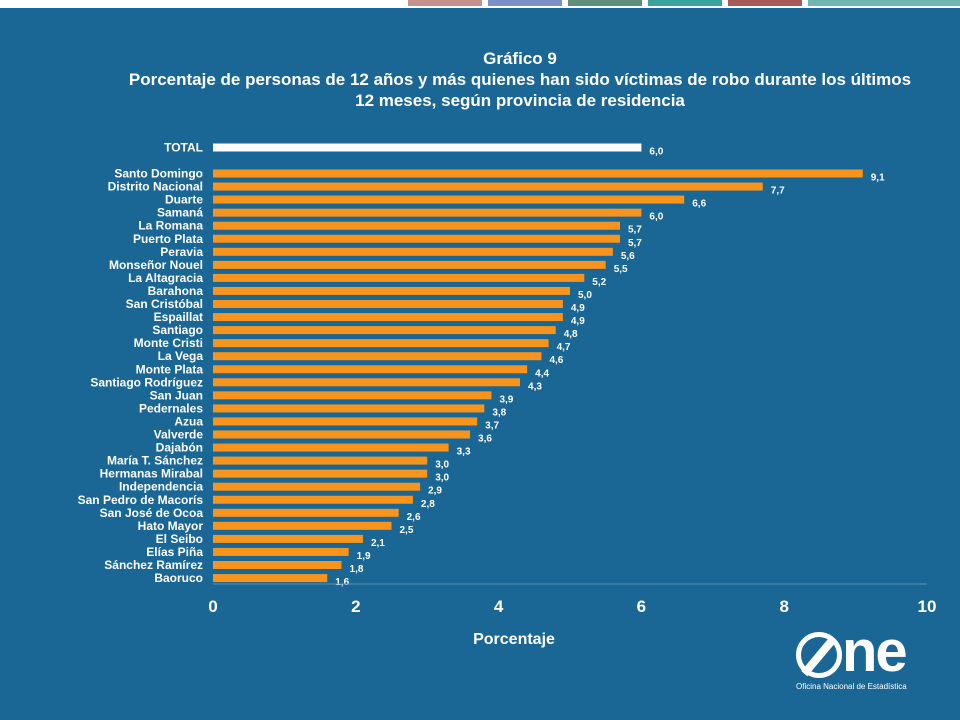 The width and height of the screenshot is (960, 720). Describe the element at coordinates (464, 452) in the screenshot. I see `value-label: 3,3` at that location.